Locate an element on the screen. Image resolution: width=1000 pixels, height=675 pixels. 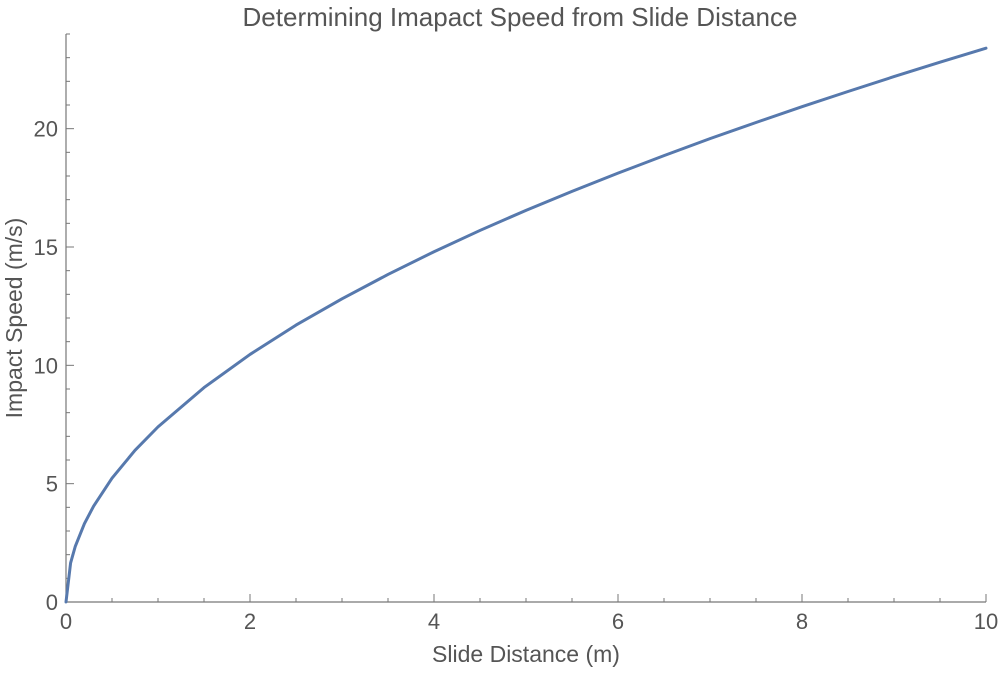
y-tick-label: 10 is located at coordinates (46, 365).